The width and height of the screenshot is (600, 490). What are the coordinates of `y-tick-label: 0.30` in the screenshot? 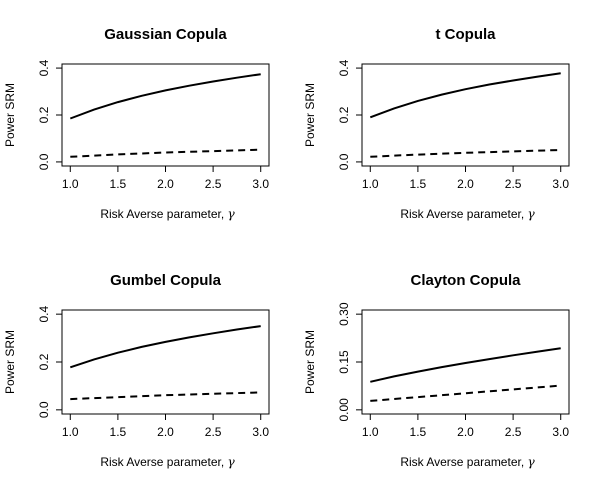 It's located at (344, 314).